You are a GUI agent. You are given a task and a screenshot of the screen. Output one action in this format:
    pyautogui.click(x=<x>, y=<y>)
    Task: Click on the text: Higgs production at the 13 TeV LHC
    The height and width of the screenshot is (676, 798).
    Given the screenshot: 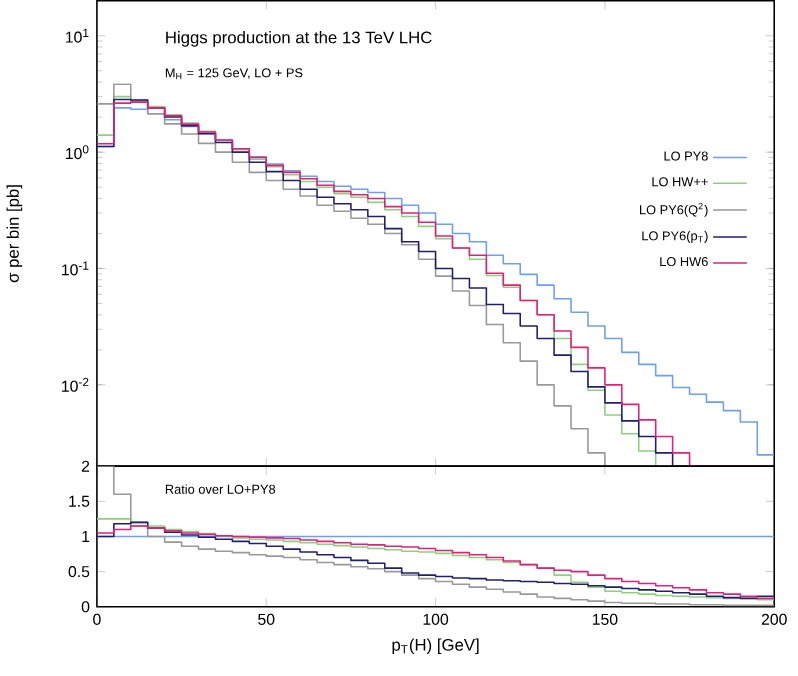 What is the action you would take?
    pyautogui.click(x=299, y=38)
    